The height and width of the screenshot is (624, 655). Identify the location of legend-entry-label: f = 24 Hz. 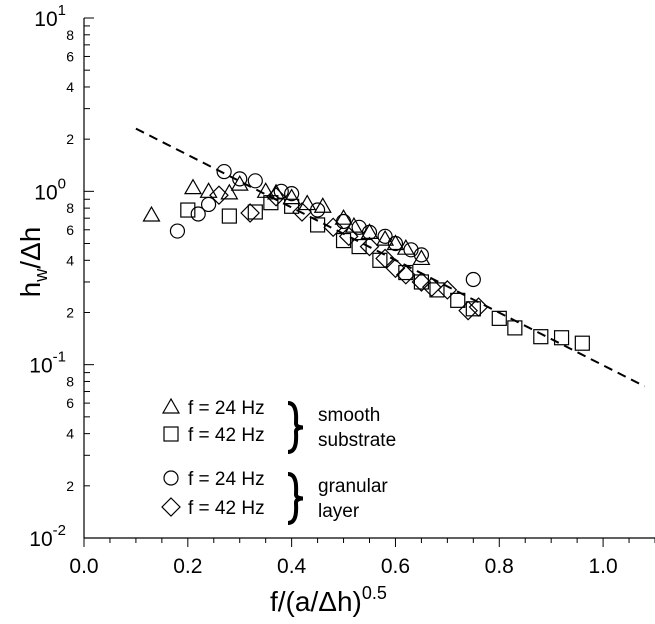
(226, 479).